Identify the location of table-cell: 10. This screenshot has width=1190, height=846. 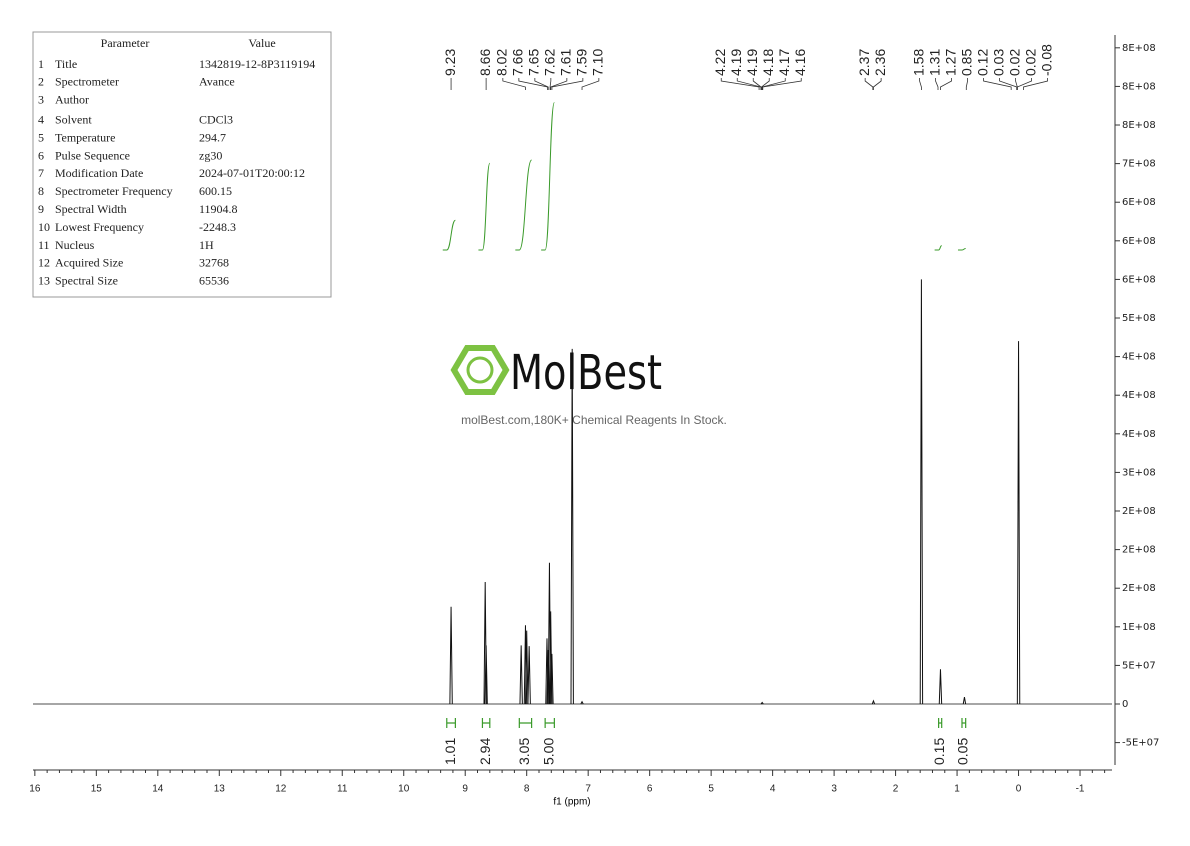
(44, 227).